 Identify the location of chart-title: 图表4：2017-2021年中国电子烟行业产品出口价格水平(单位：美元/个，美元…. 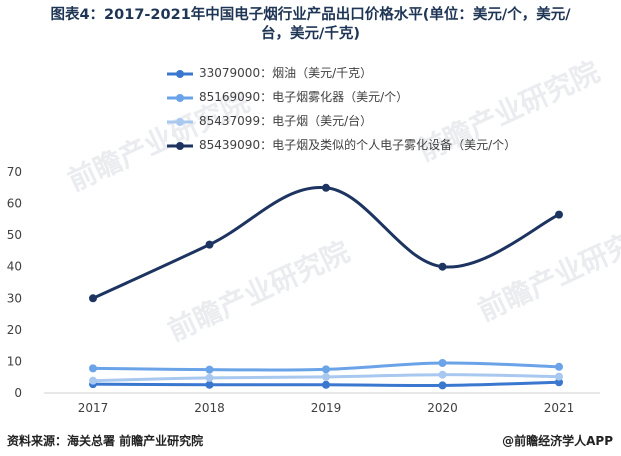
(310, 25).